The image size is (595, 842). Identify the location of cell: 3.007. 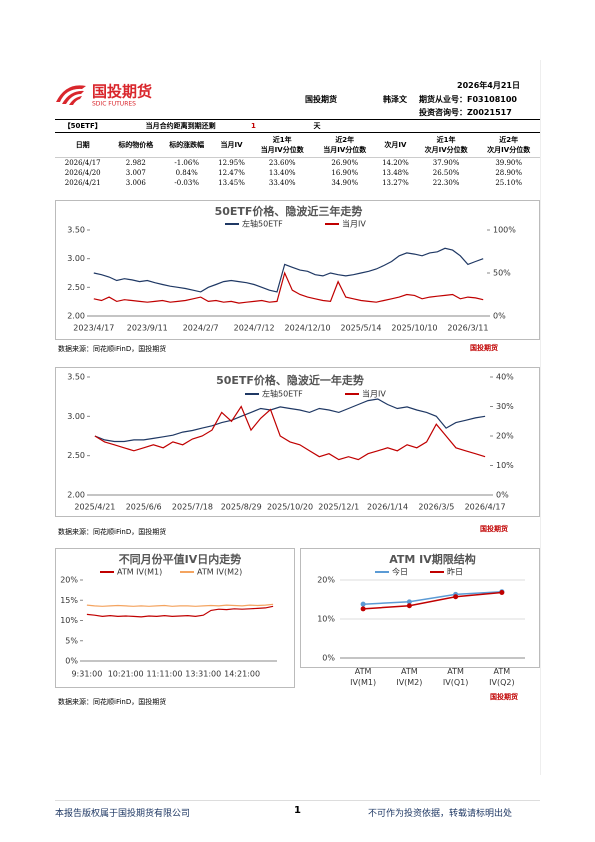
(135, 173).